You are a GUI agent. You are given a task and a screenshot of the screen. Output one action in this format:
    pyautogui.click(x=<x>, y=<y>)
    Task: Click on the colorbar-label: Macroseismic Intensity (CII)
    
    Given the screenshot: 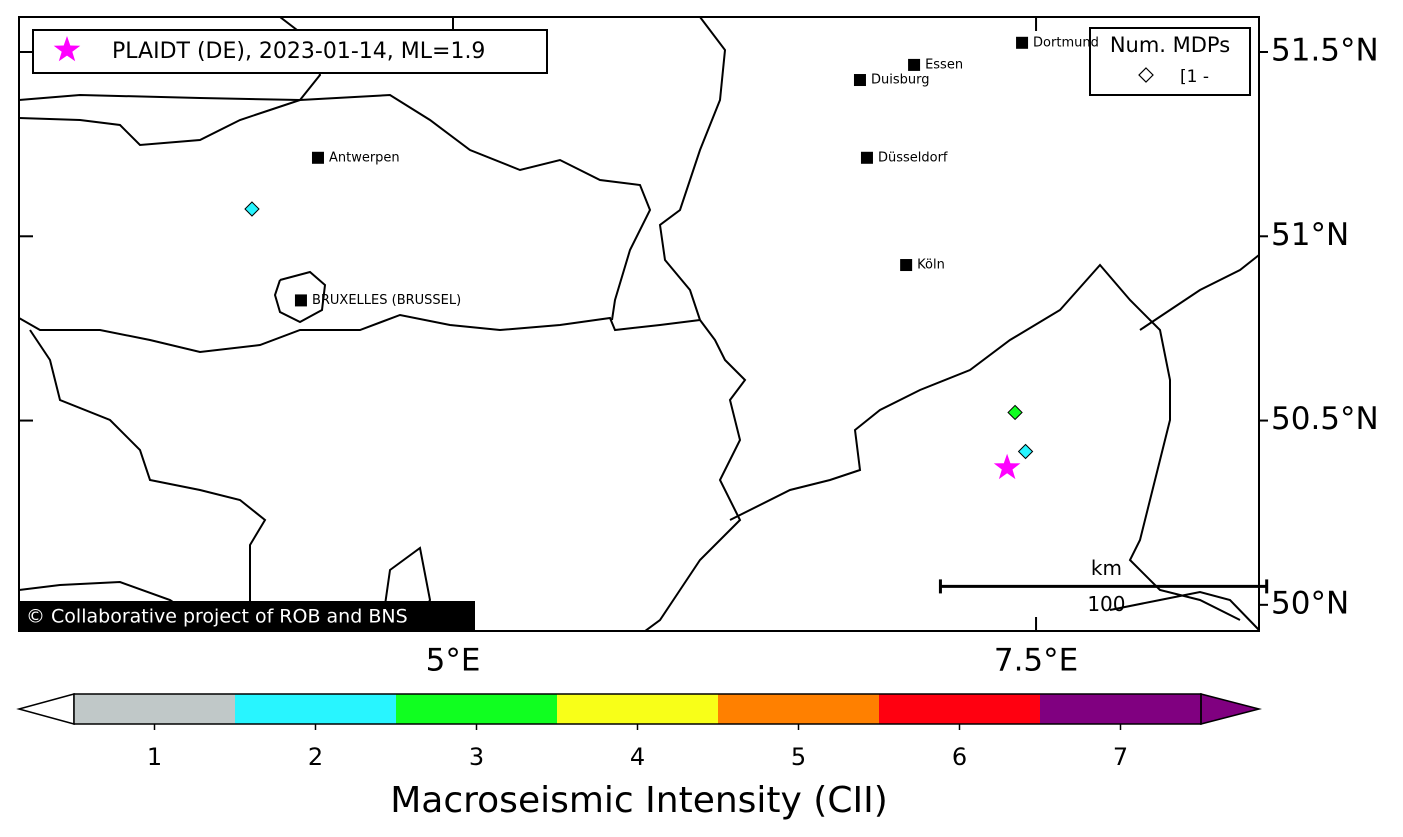 What is the action you would take?
    pyautogui.click(x=639, y=800)
    